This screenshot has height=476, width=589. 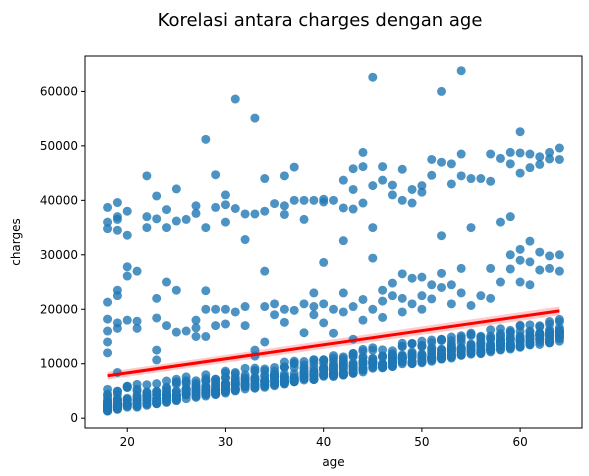 What do you see at coordinates (59, 91) in the screenshot?
I see `y-tick-label: 60000` at bounding box center [59, 91].